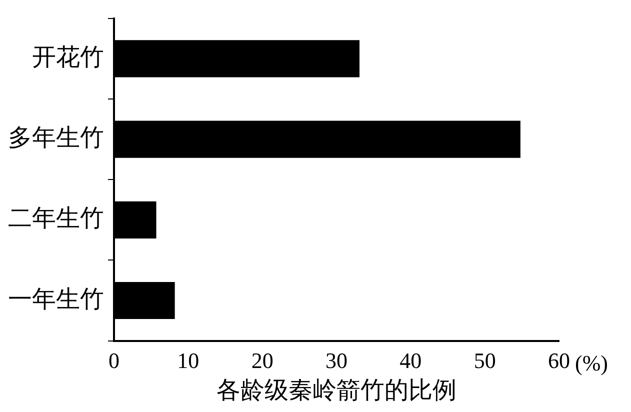 This screenshot has height=412, width=631. I want to click on y-tick-label: 开花竹, so click(68, 57).